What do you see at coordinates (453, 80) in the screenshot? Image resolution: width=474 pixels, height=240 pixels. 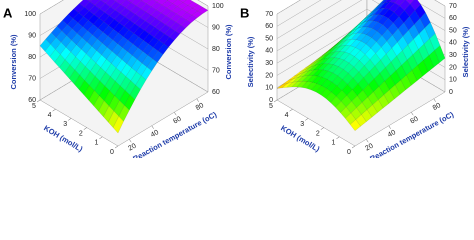 I see `z-tick-label: 10` at bounding box center [453, 80].